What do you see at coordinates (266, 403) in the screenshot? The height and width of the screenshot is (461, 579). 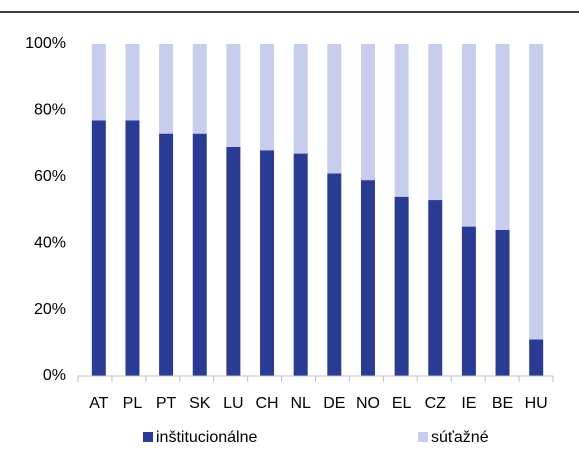 I see `x-tick-label: CH` at bounding box center [266, 403].